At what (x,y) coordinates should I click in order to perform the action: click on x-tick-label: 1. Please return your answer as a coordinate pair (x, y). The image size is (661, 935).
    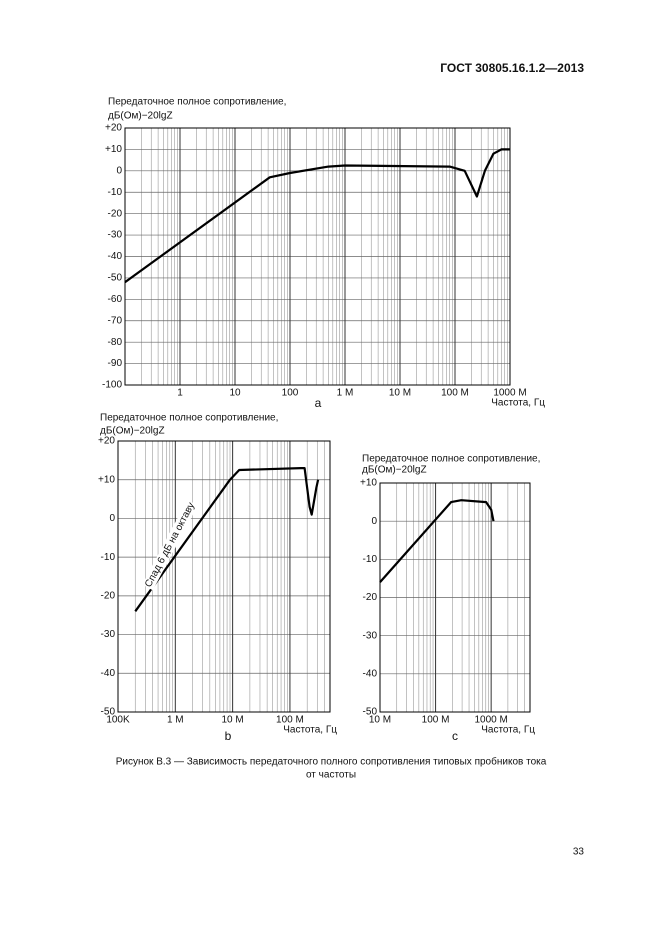
    Looking at the image, I should click on (180, 393).